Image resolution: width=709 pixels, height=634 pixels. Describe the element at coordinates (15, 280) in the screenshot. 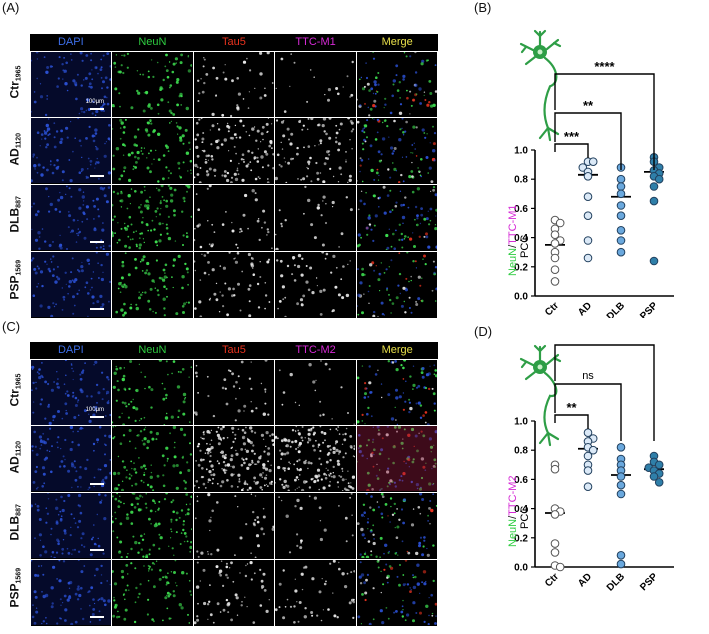

I see `row-label-psp: PSP1569` at that location.